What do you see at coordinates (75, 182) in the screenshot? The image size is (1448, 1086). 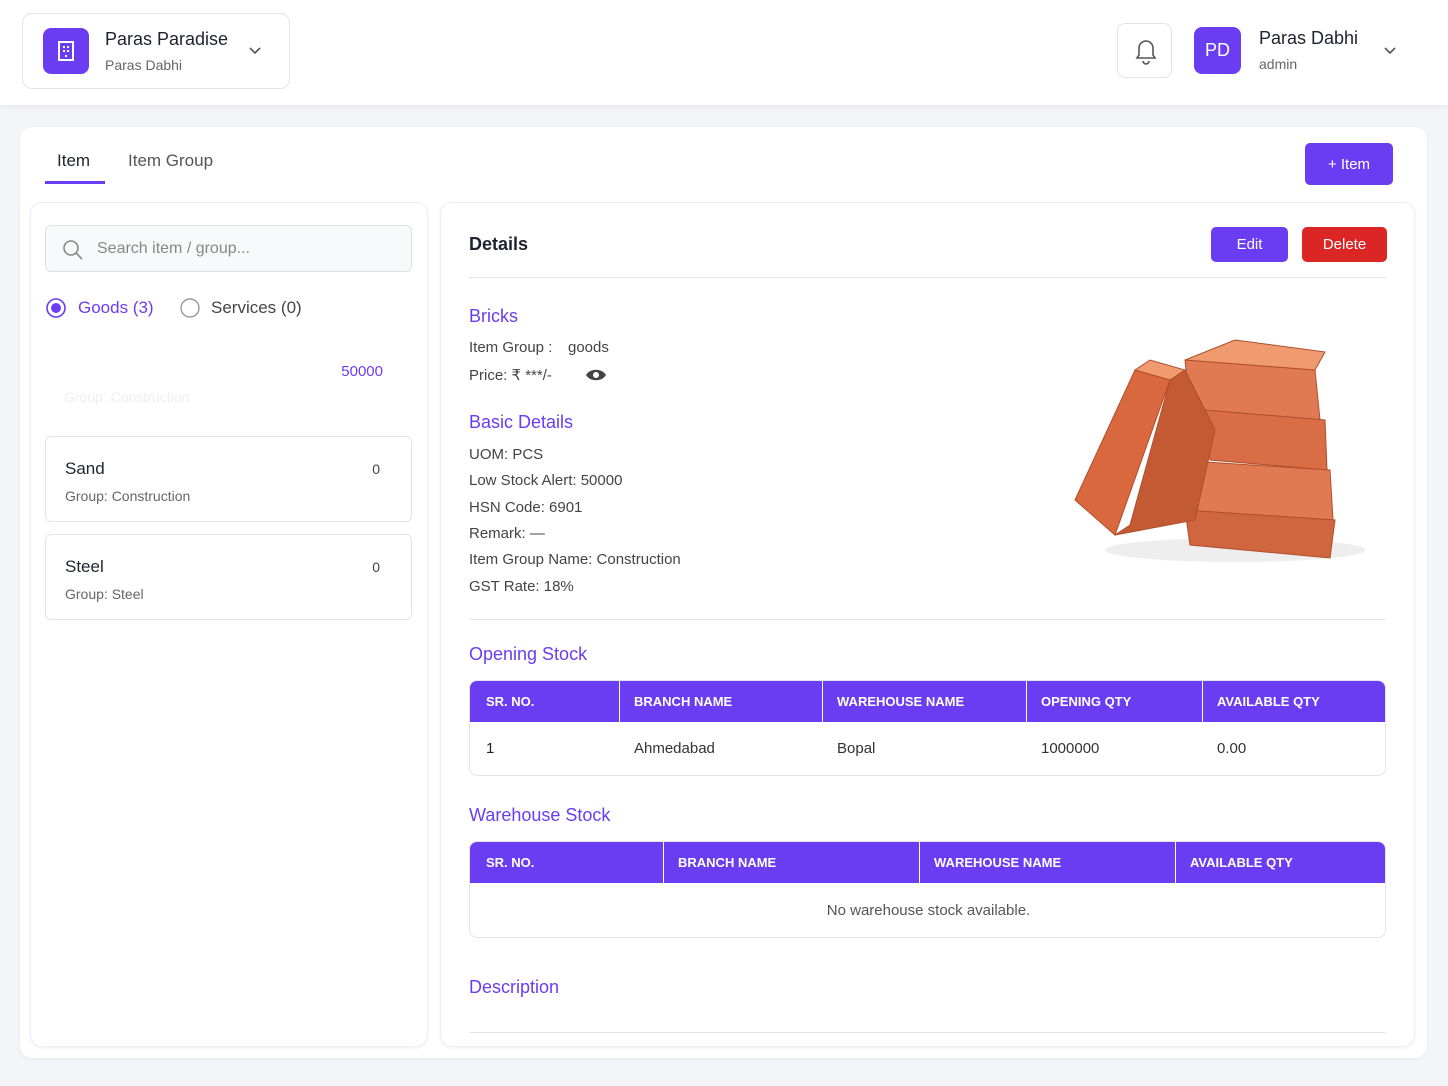 I see `tab-underline` at bounding box center [75, 182].